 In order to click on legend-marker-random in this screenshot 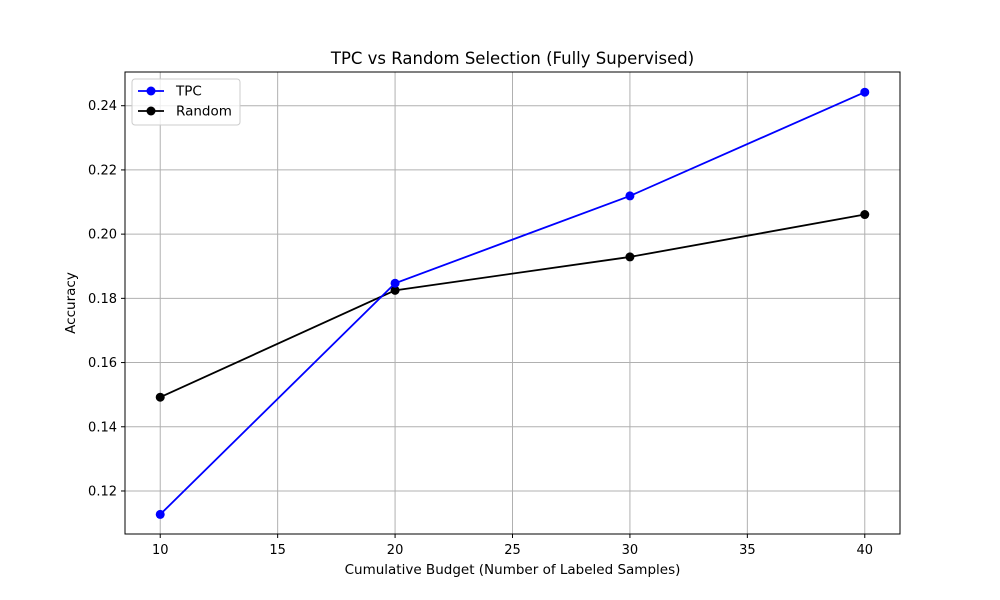, I will do `click(151, 111)`.